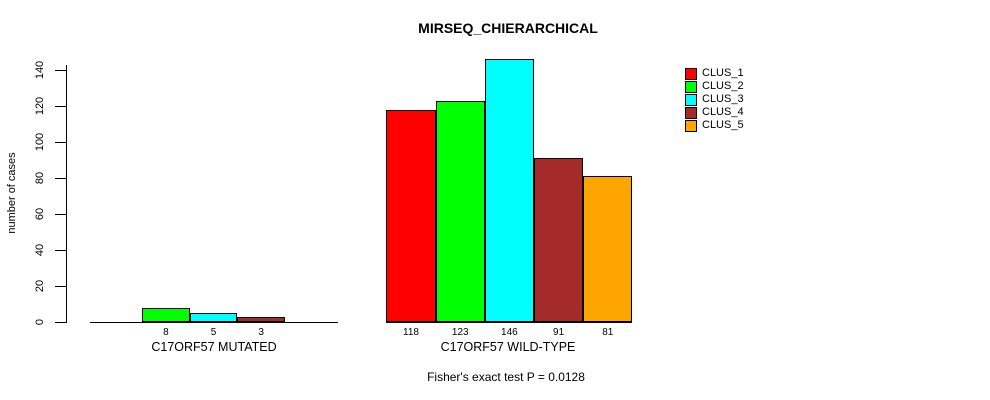  I want to click on chart-title: MIRSEQ_CHIERARCHICAL, so click(508, 28).